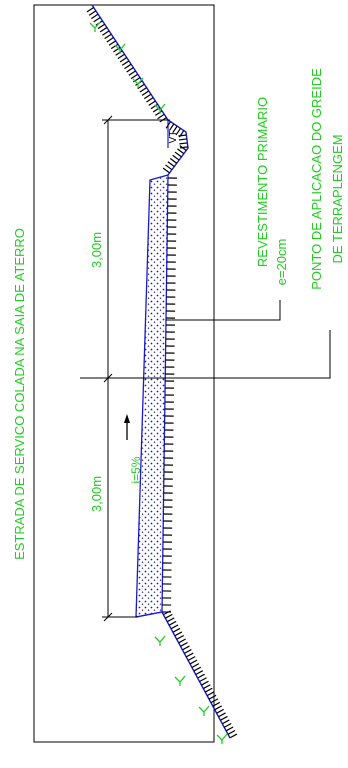  I want to click on pavement-label-line2: e=20cm, so click(281, 262).